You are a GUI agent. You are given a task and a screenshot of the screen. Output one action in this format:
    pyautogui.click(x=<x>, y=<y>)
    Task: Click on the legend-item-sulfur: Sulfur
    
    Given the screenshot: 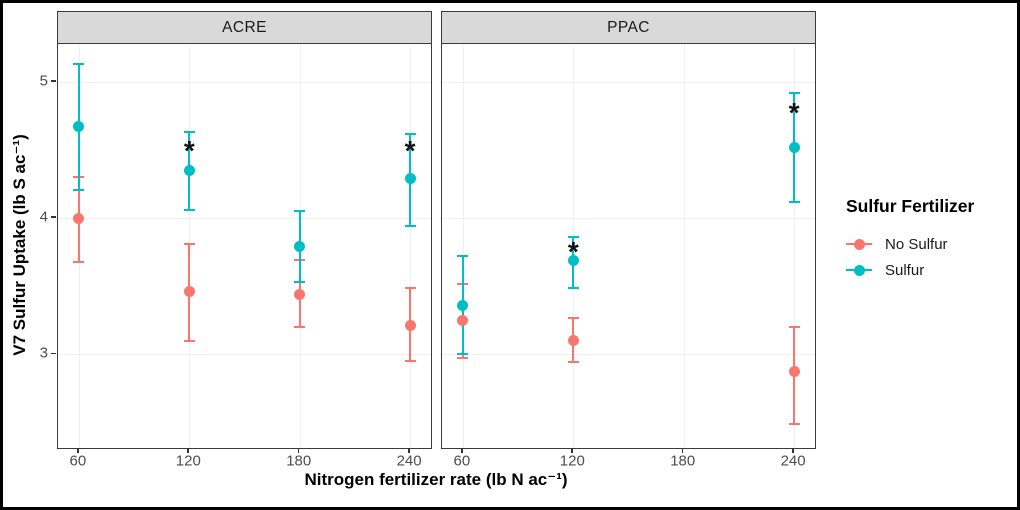 What is the action you would take?
    pyautogui.click(x=910, y=270)
    